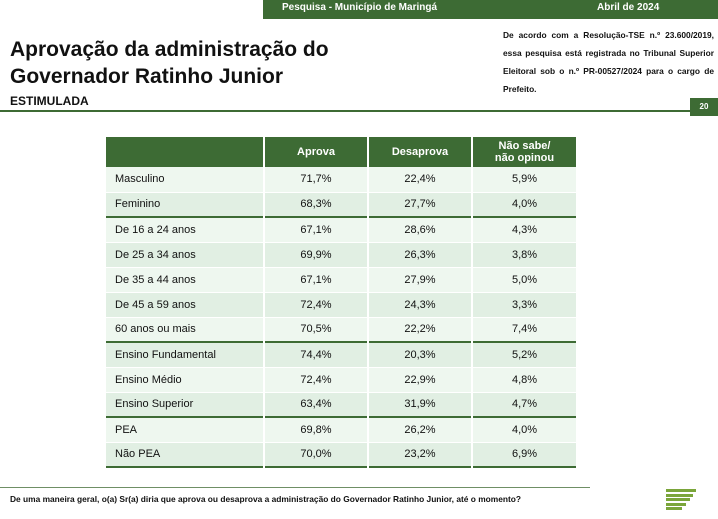 The height and width of the screenshot is (519, 718). Describe the element at coordinates (523, 229) in the screenshot. I see `table-cell: 4,3%` at that location.